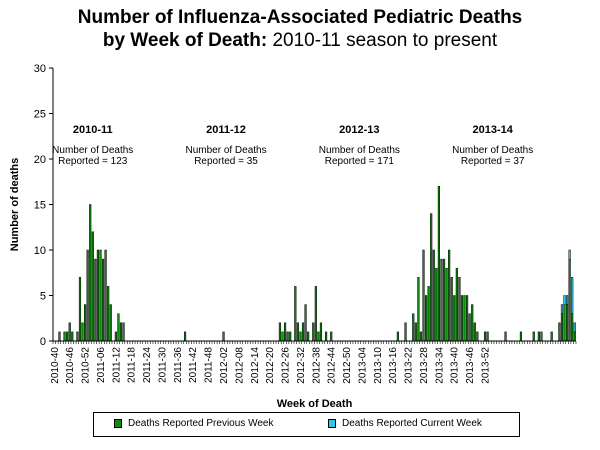 The width and height of the screenshot is (600, 450). I want to click on legend-swatch-current, so click(332, 423).